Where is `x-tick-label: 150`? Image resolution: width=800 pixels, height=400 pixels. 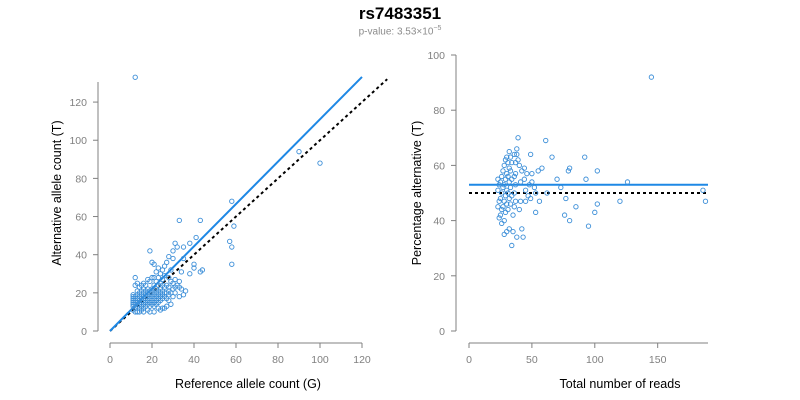 x-tick-label: 150 is located at coordinates (658, 360).